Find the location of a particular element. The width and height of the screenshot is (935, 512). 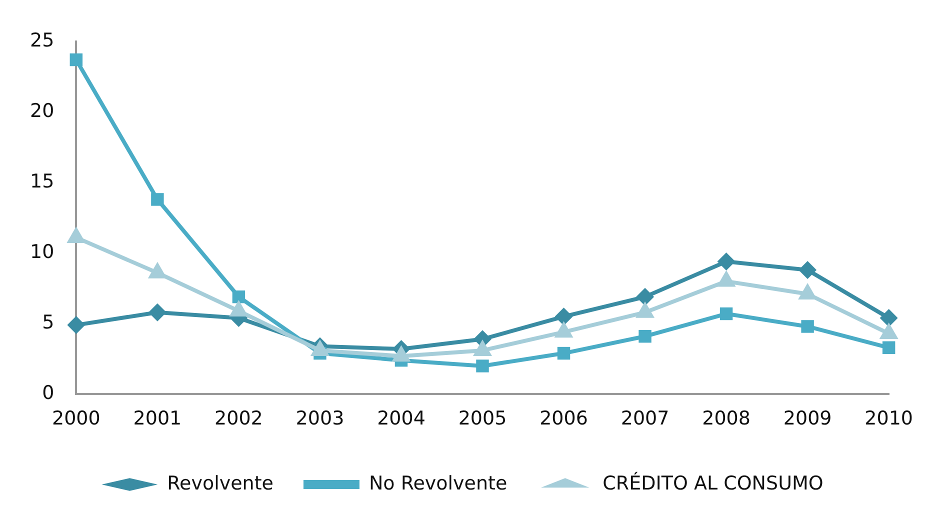

x-tick-label: 2010 is located at coordinates (889, 419).